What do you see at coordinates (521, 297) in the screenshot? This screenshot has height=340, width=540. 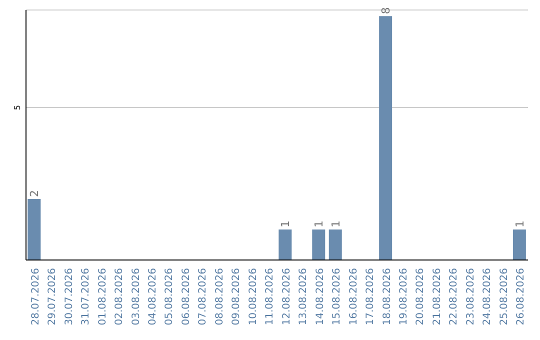 I see `x-tick-label: 26.08.2026` at bounding box center [521, 297].